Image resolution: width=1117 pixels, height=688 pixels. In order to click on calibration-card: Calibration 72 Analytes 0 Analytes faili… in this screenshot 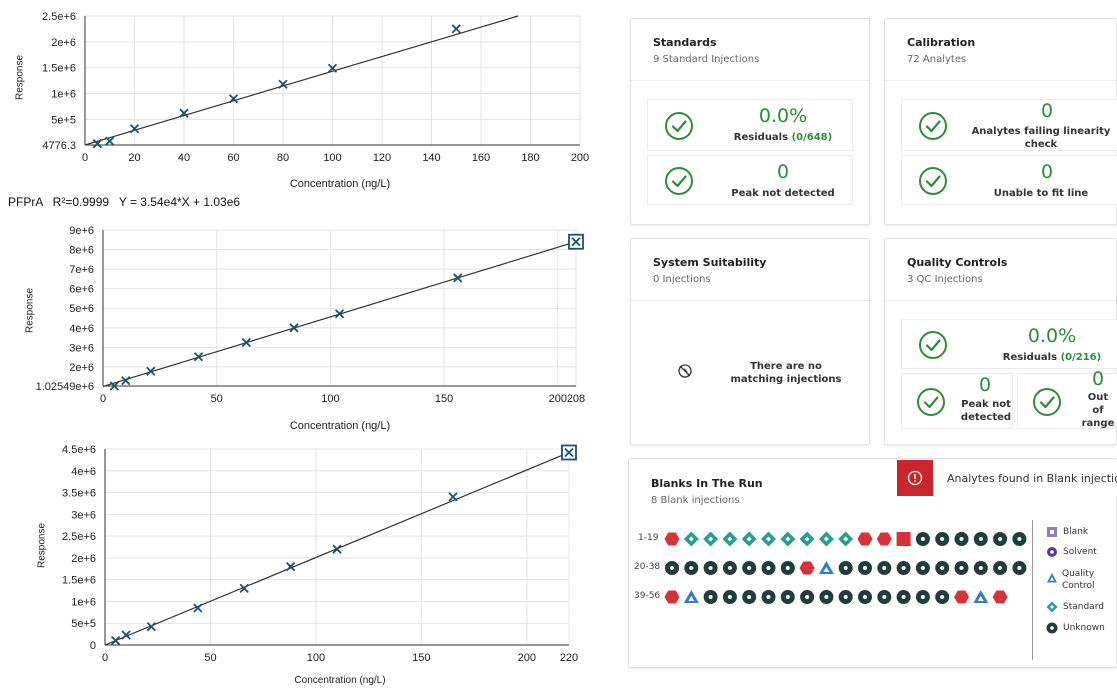, I will do `click(1000, 121)`.